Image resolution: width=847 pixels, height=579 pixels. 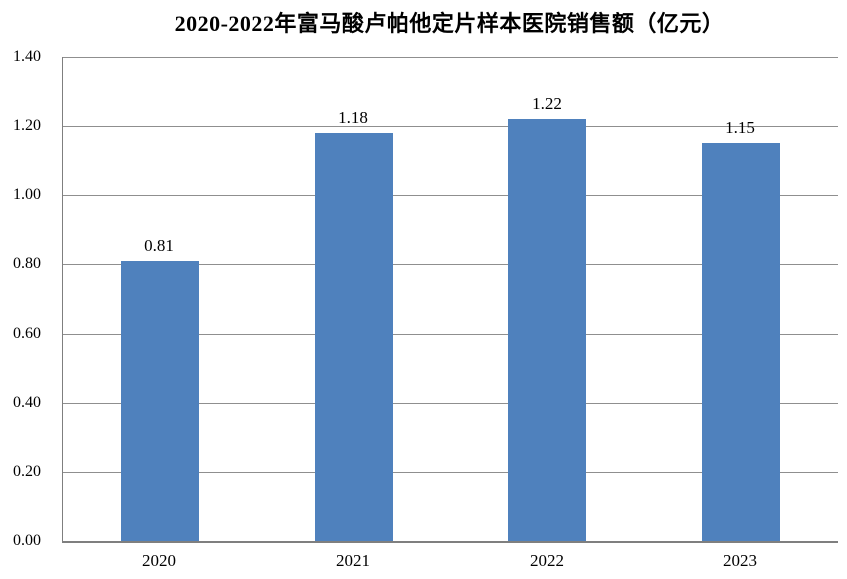 What do you see at coordinates (547, 330) in the screenshot?
I see `bar-2022` at bounding box center [547, 330].